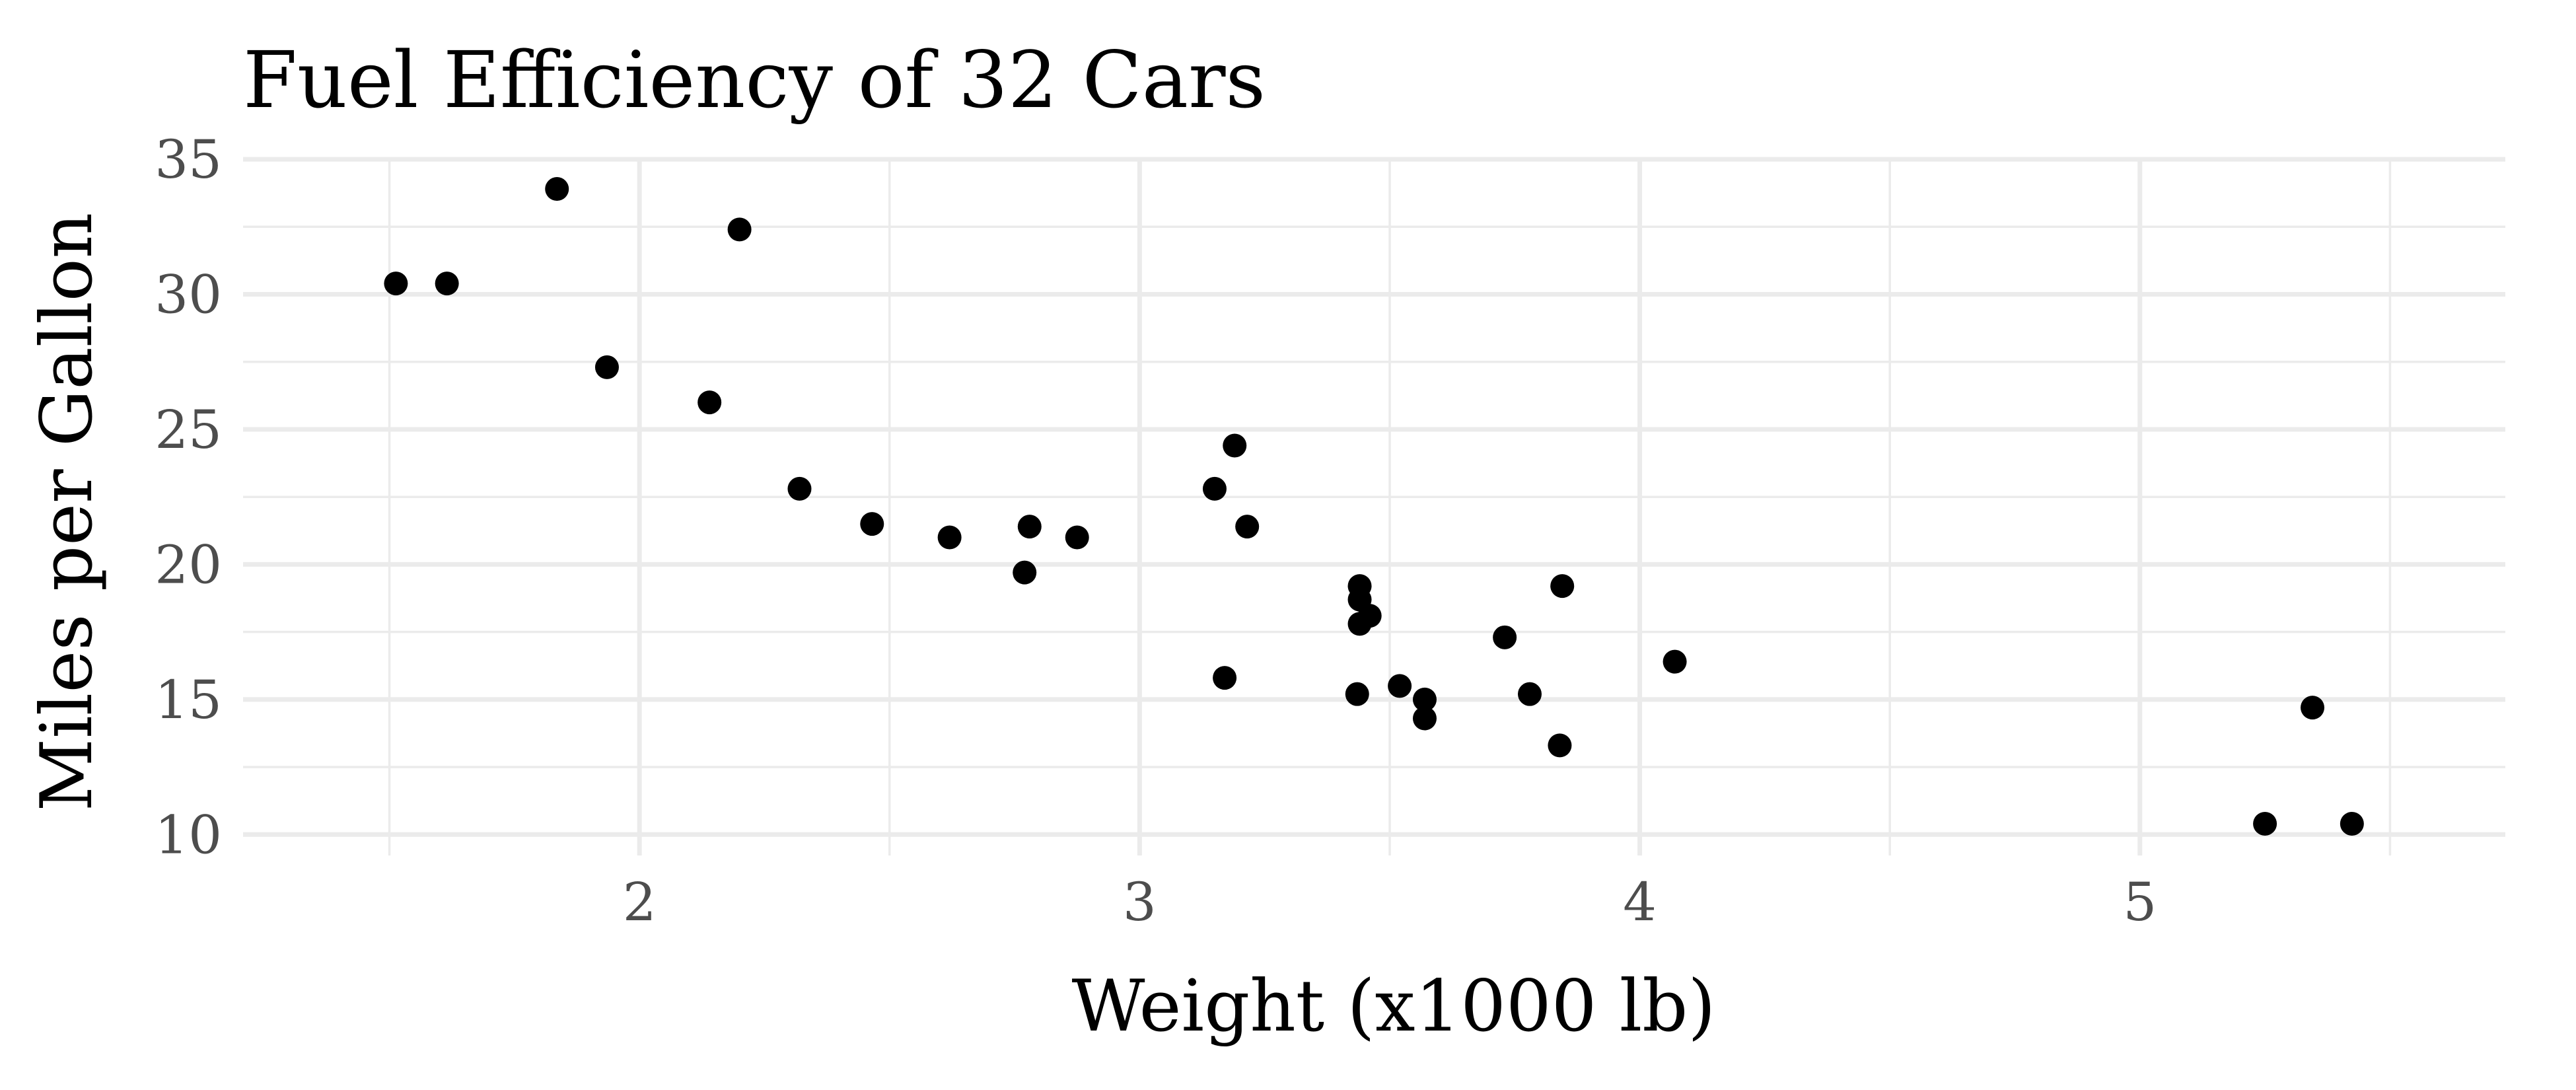 Image resolution: width=2576 pixels, height=1090 pixels. I want to click on x-axis-ticks: 2 3 4 5, so click(1390, 902).